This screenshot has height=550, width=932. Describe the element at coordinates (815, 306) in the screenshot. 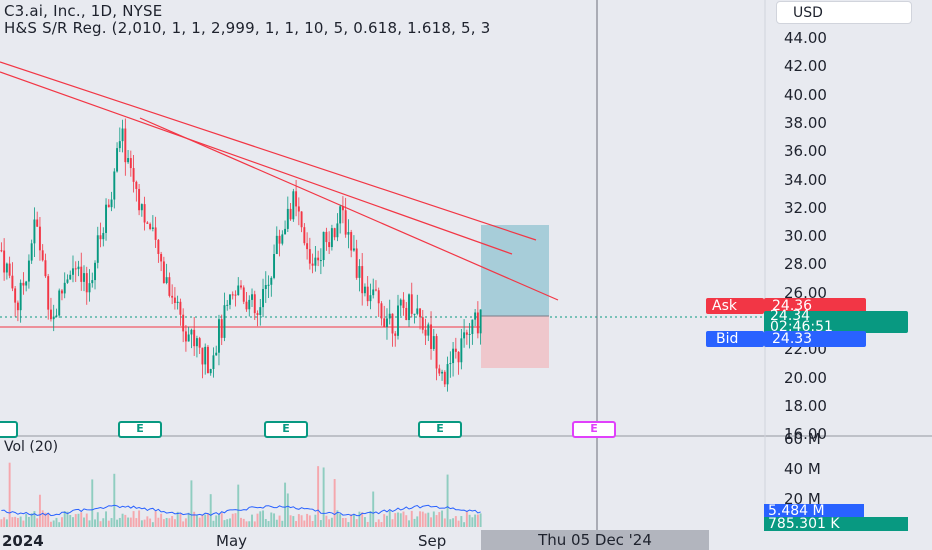

I see `ask-price: 24.36` at that location.